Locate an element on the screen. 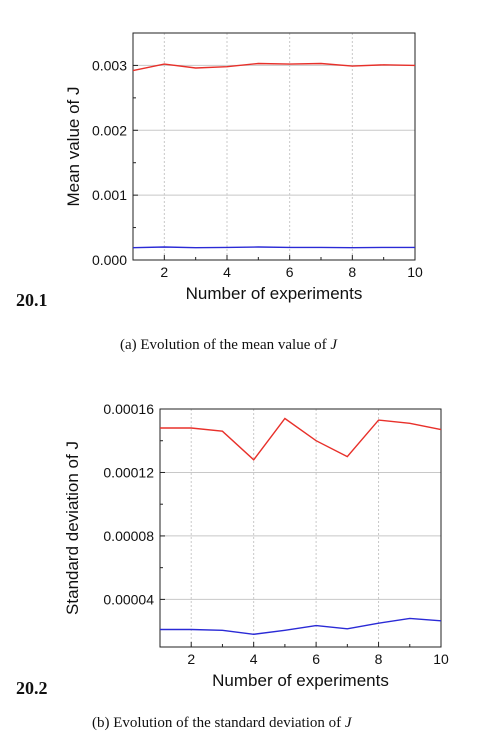  y-tick-label: 0.000 is located at coordinates (109, 260).